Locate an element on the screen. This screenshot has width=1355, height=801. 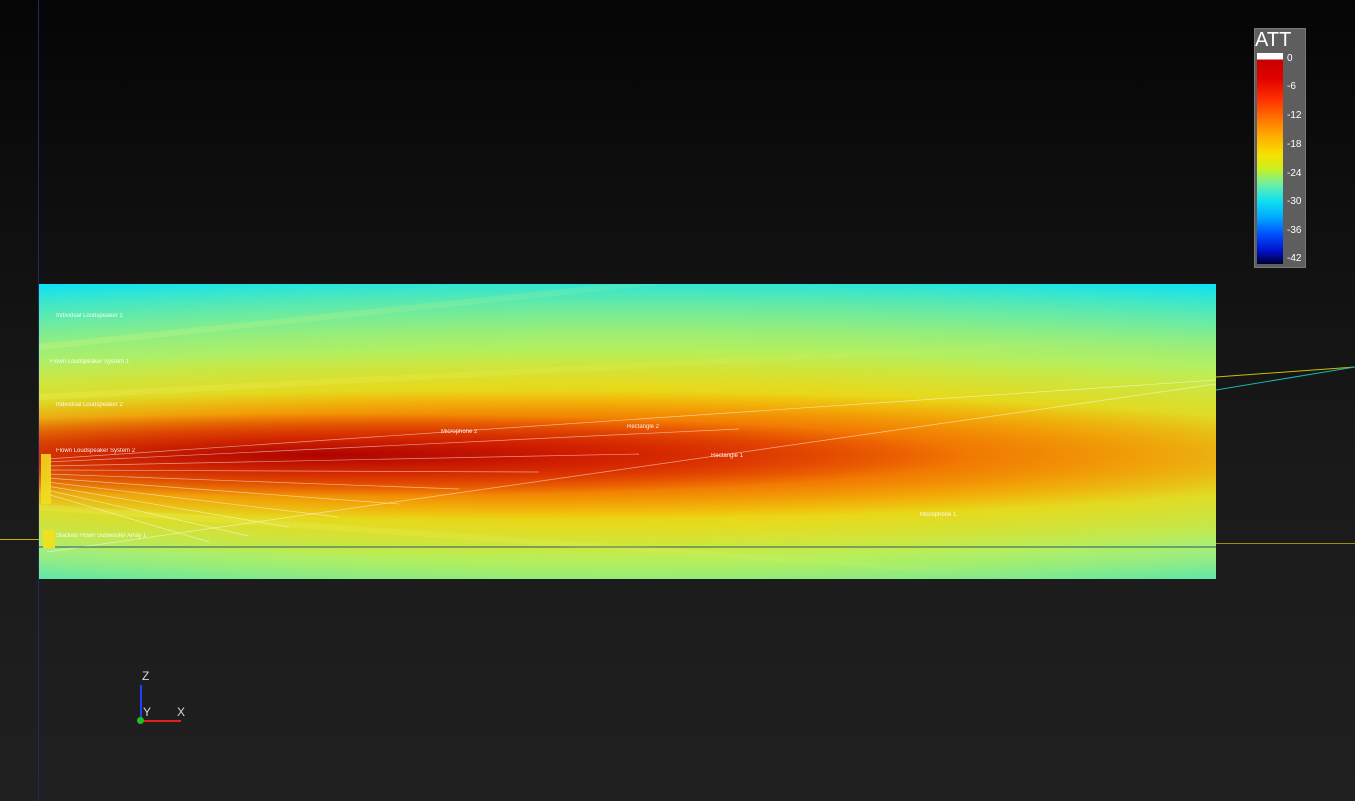
legend-tick: -18 is located at coordinates (1294, 144).